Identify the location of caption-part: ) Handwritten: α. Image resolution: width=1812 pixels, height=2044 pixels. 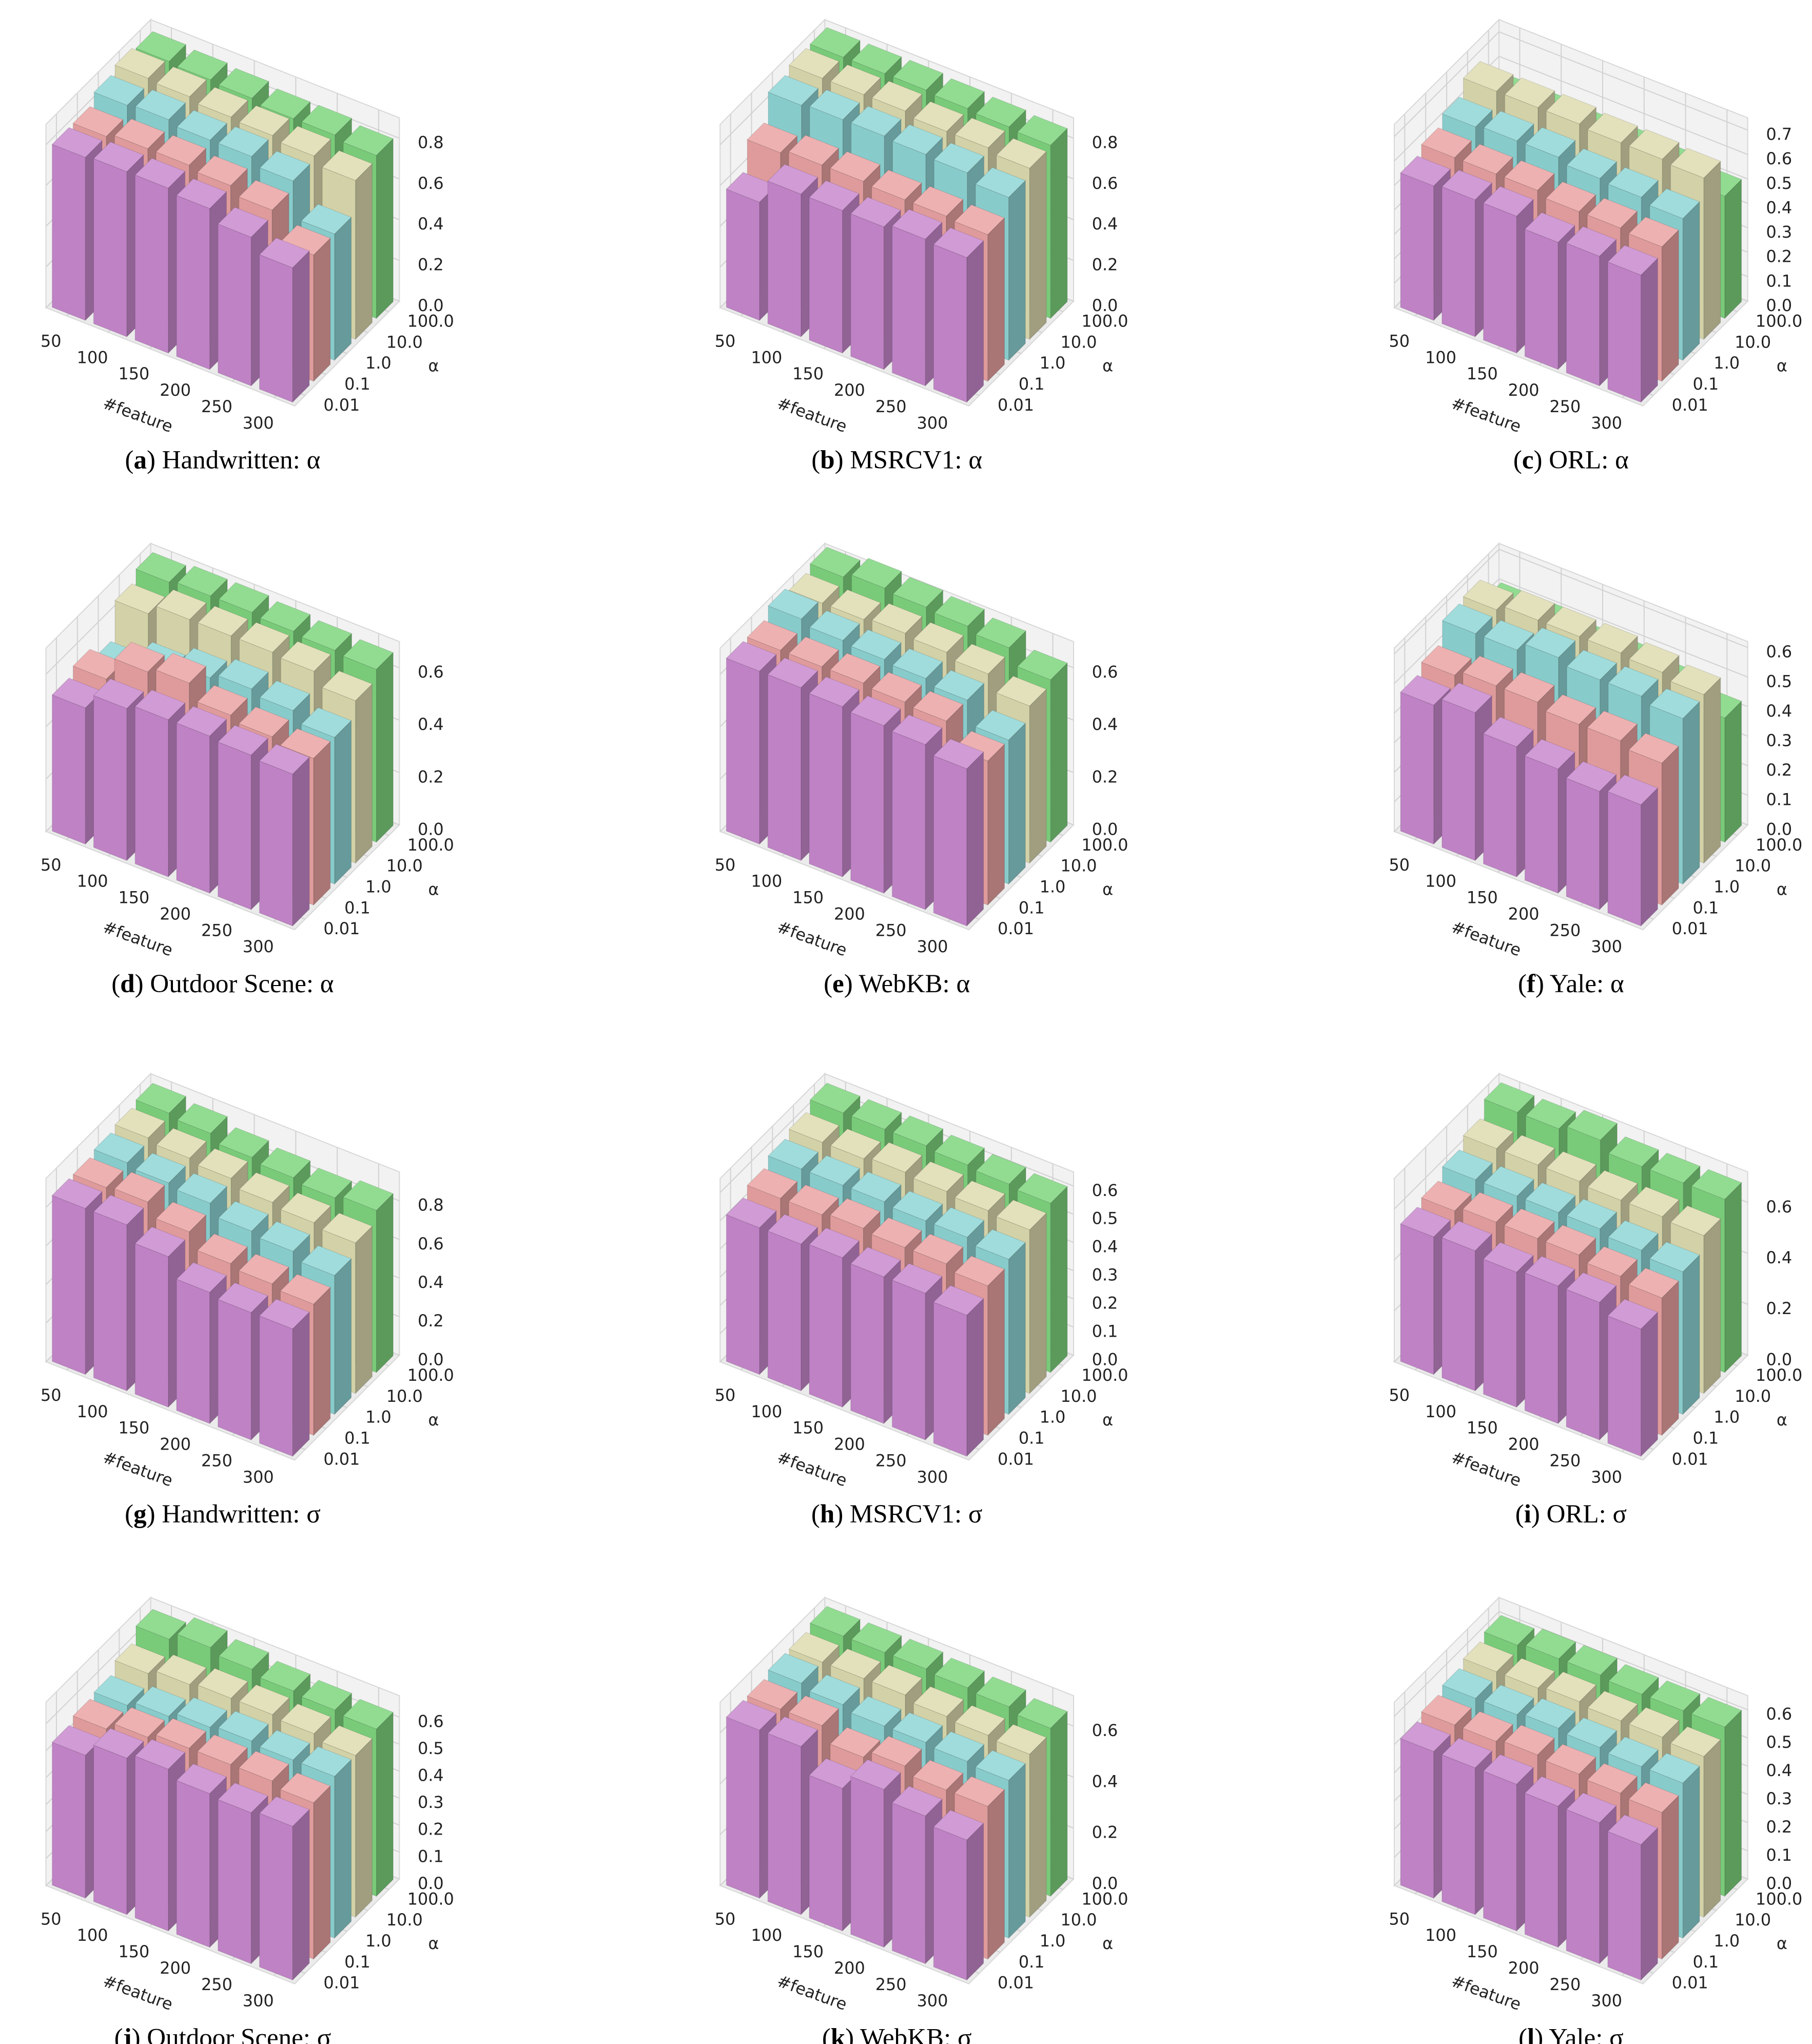
(233, 460).